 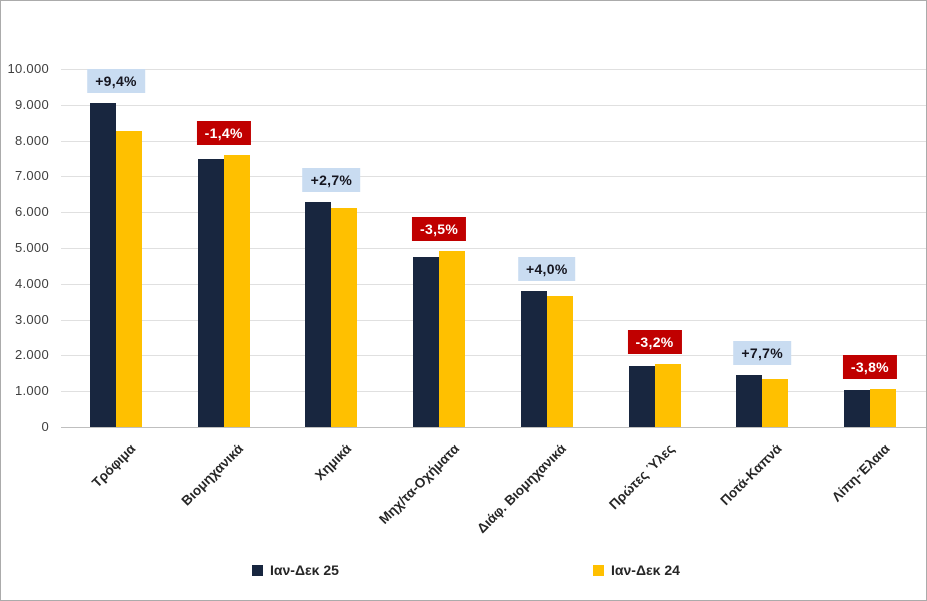 I want to click on x-axis-category-label: Χημικά, so click(x=333, y=462).